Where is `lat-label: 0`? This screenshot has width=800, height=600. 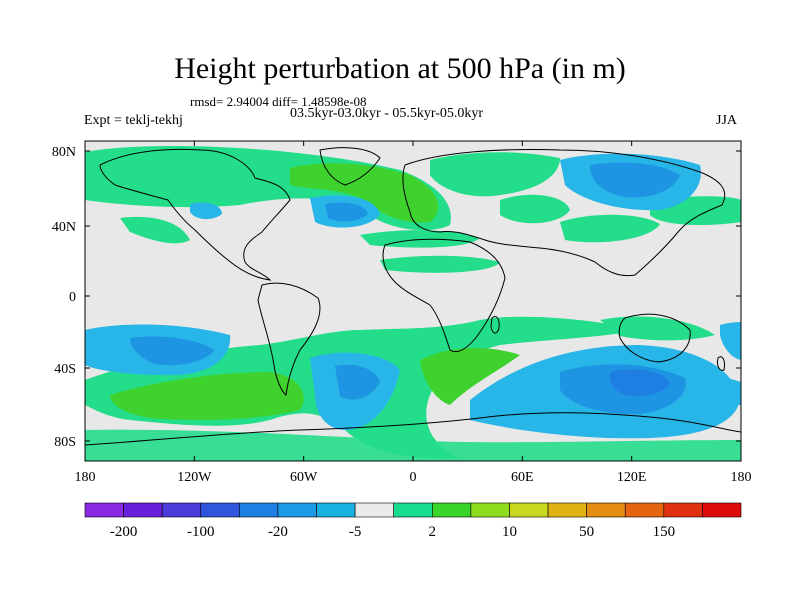 lat-label: 0 is located at coordinates (72, 297).